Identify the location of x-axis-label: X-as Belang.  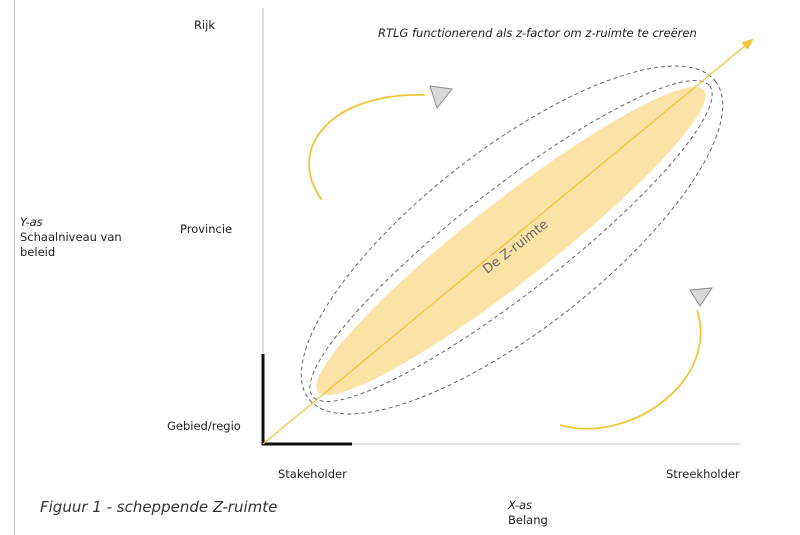
(528, 513).